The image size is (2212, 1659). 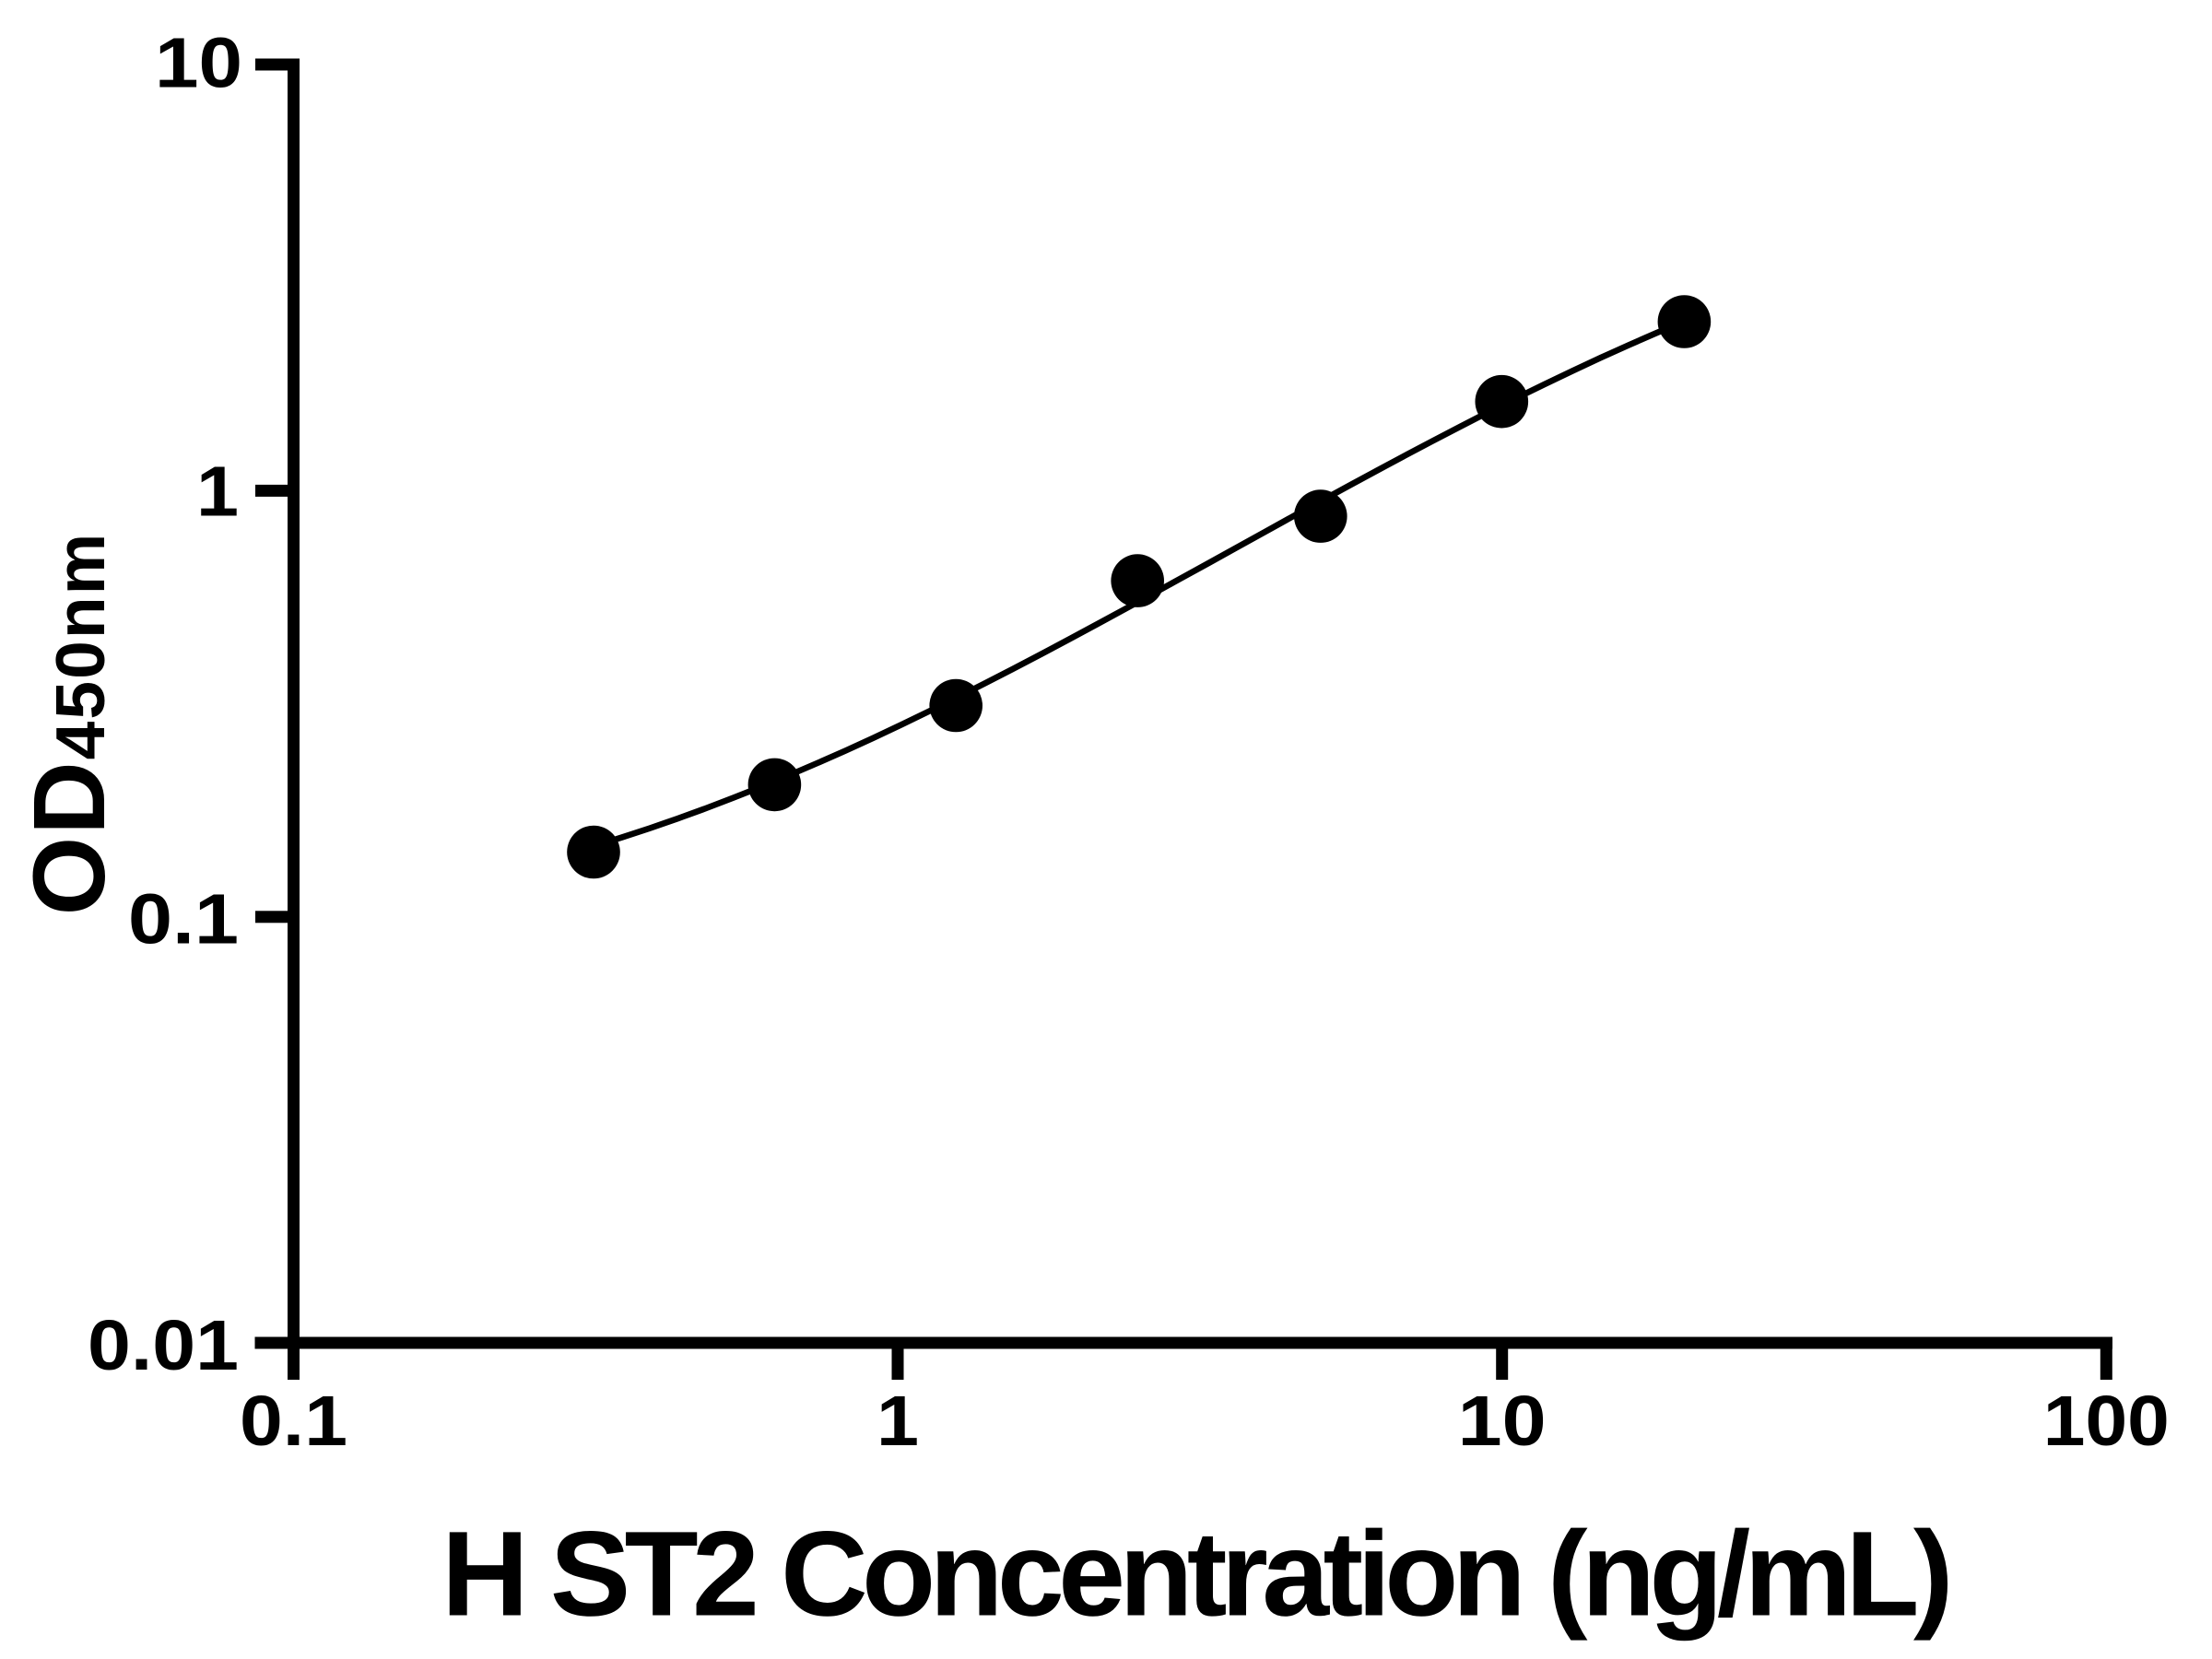 I want to click on svg-text: H ST2 Concentration (ng/mL), so click(x=1194, y=1573).